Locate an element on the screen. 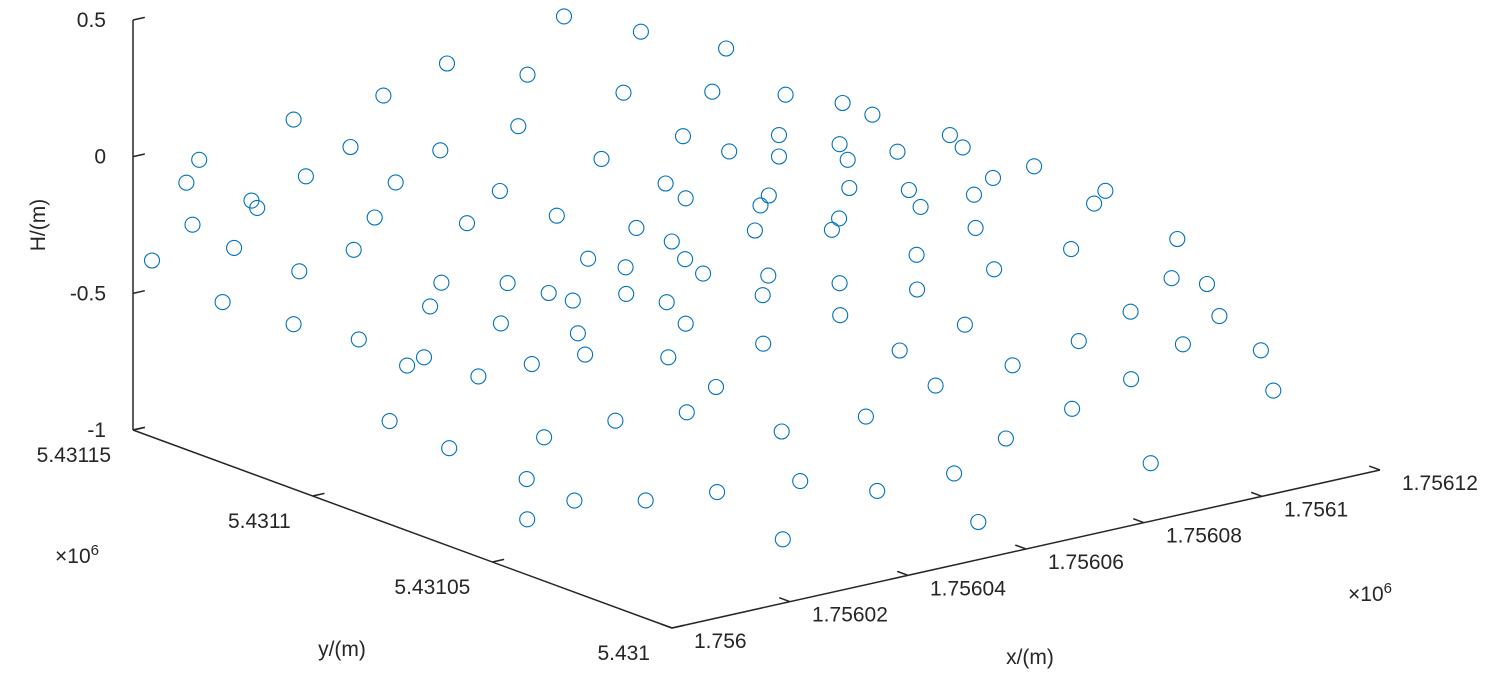 The width and height of the screenshot is (1500, 689). x-tick-label: 1.75608 is located at coordinates (1204, 536).